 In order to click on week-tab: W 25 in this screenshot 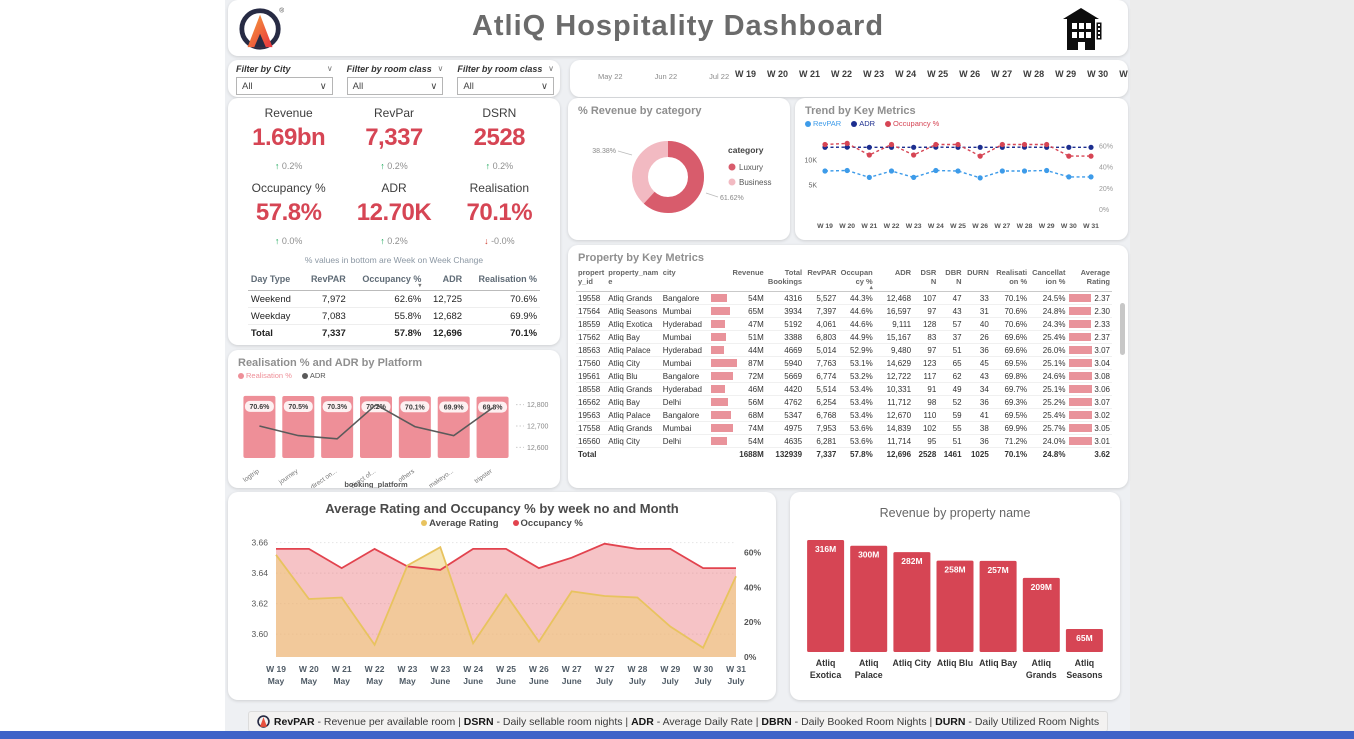, I will do `click(938, 74)`.